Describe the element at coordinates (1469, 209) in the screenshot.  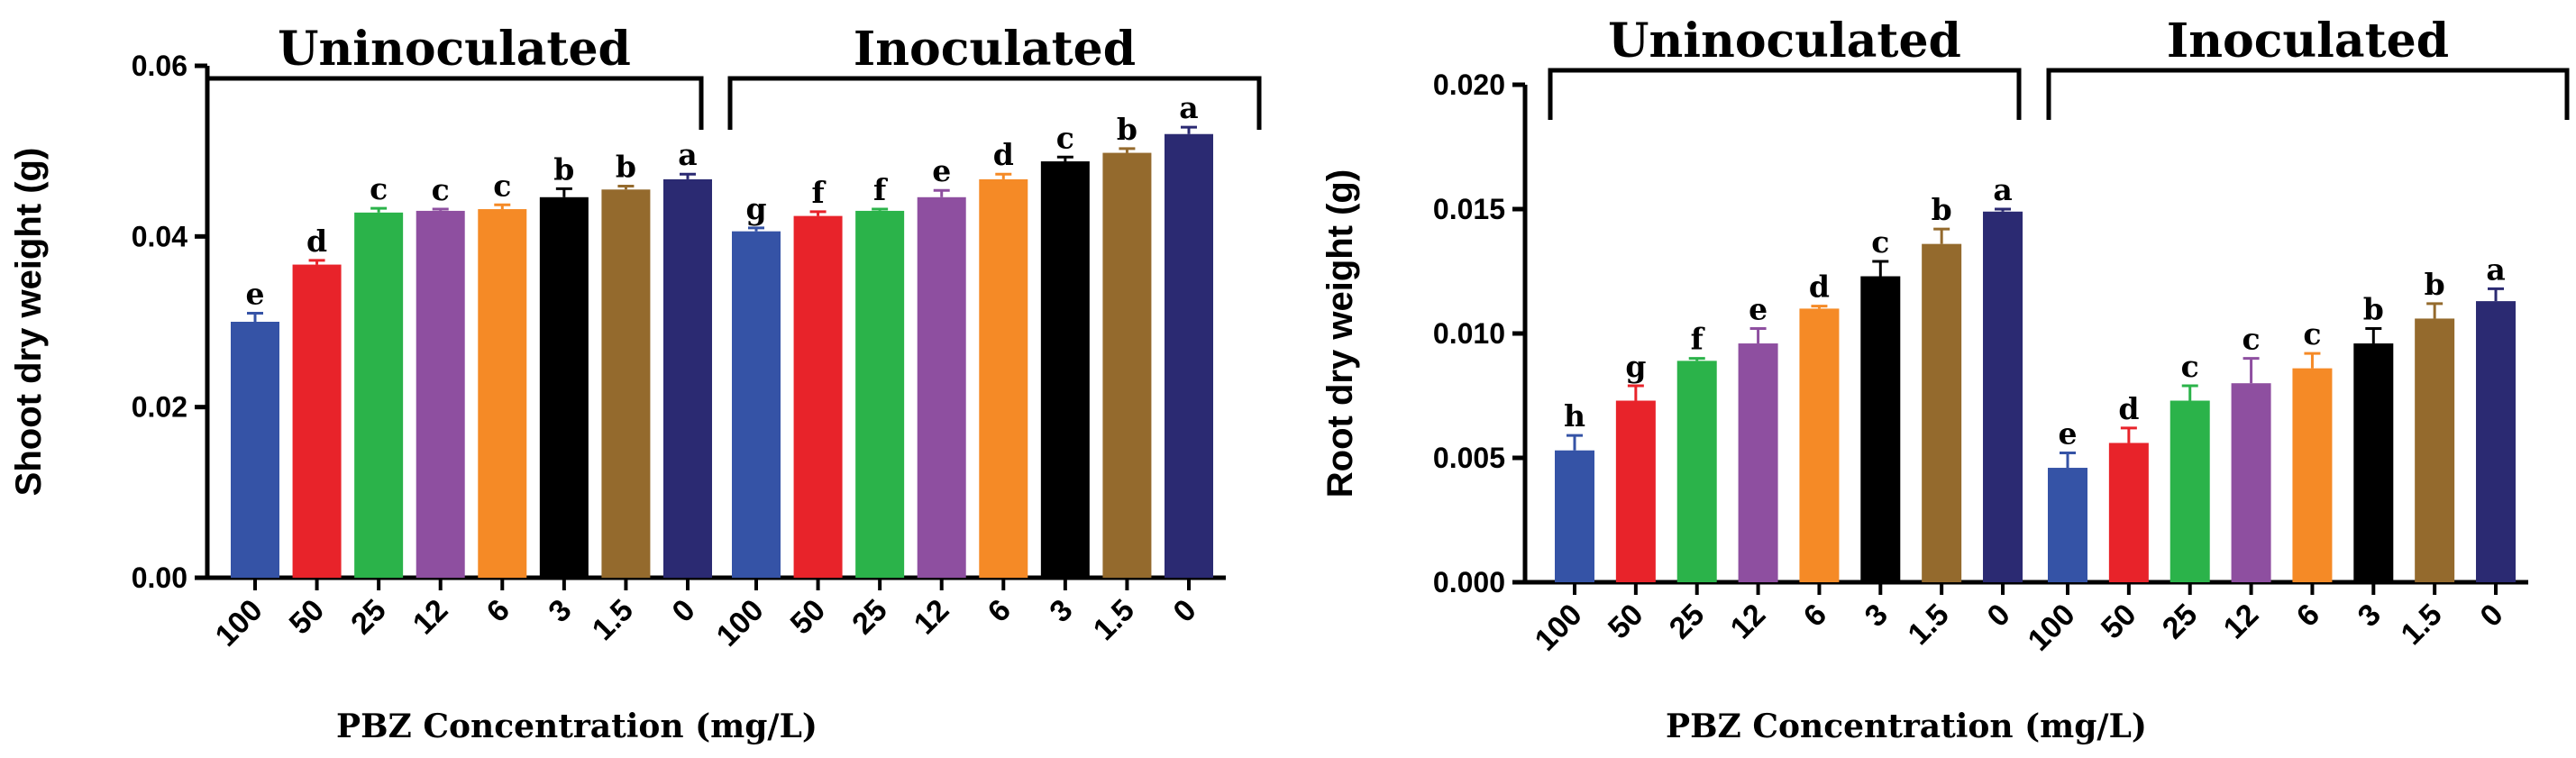
I see `y-tick-label: 0.015` at that location.